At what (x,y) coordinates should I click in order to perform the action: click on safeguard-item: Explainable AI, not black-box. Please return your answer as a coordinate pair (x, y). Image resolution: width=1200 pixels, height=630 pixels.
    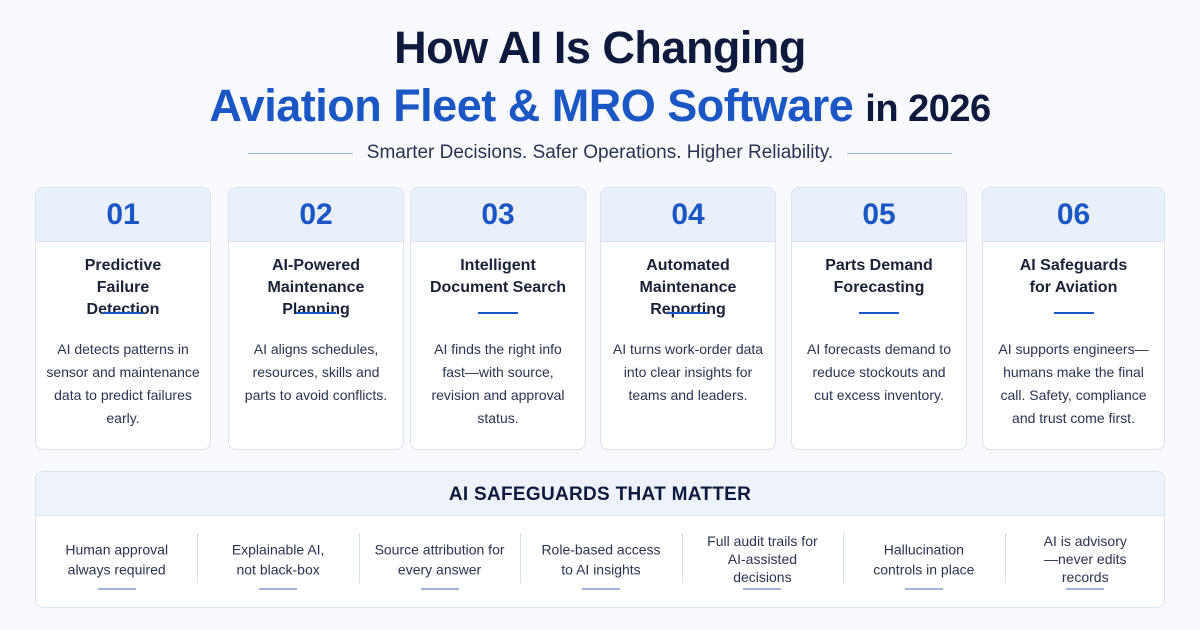
    Looking at the image, I should click on (277, 561).